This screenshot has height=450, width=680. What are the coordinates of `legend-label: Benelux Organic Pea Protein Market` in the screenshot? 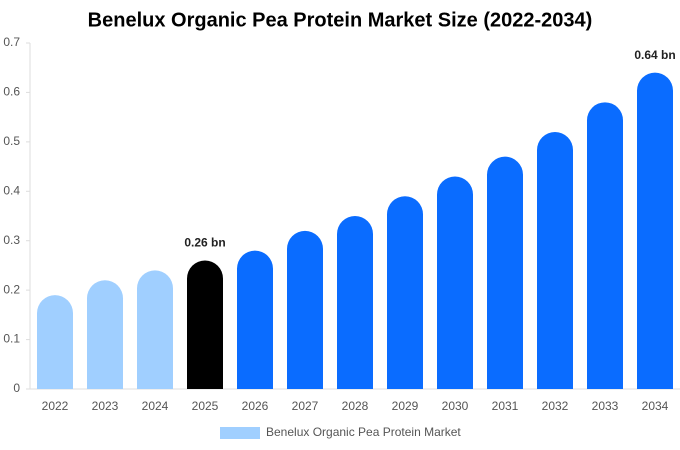 It's located at (363, 432).